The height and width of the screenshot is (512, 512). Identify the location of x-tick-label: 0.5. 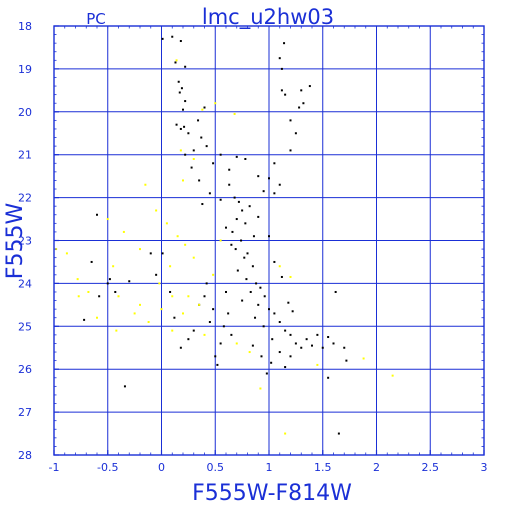
(216, 467).